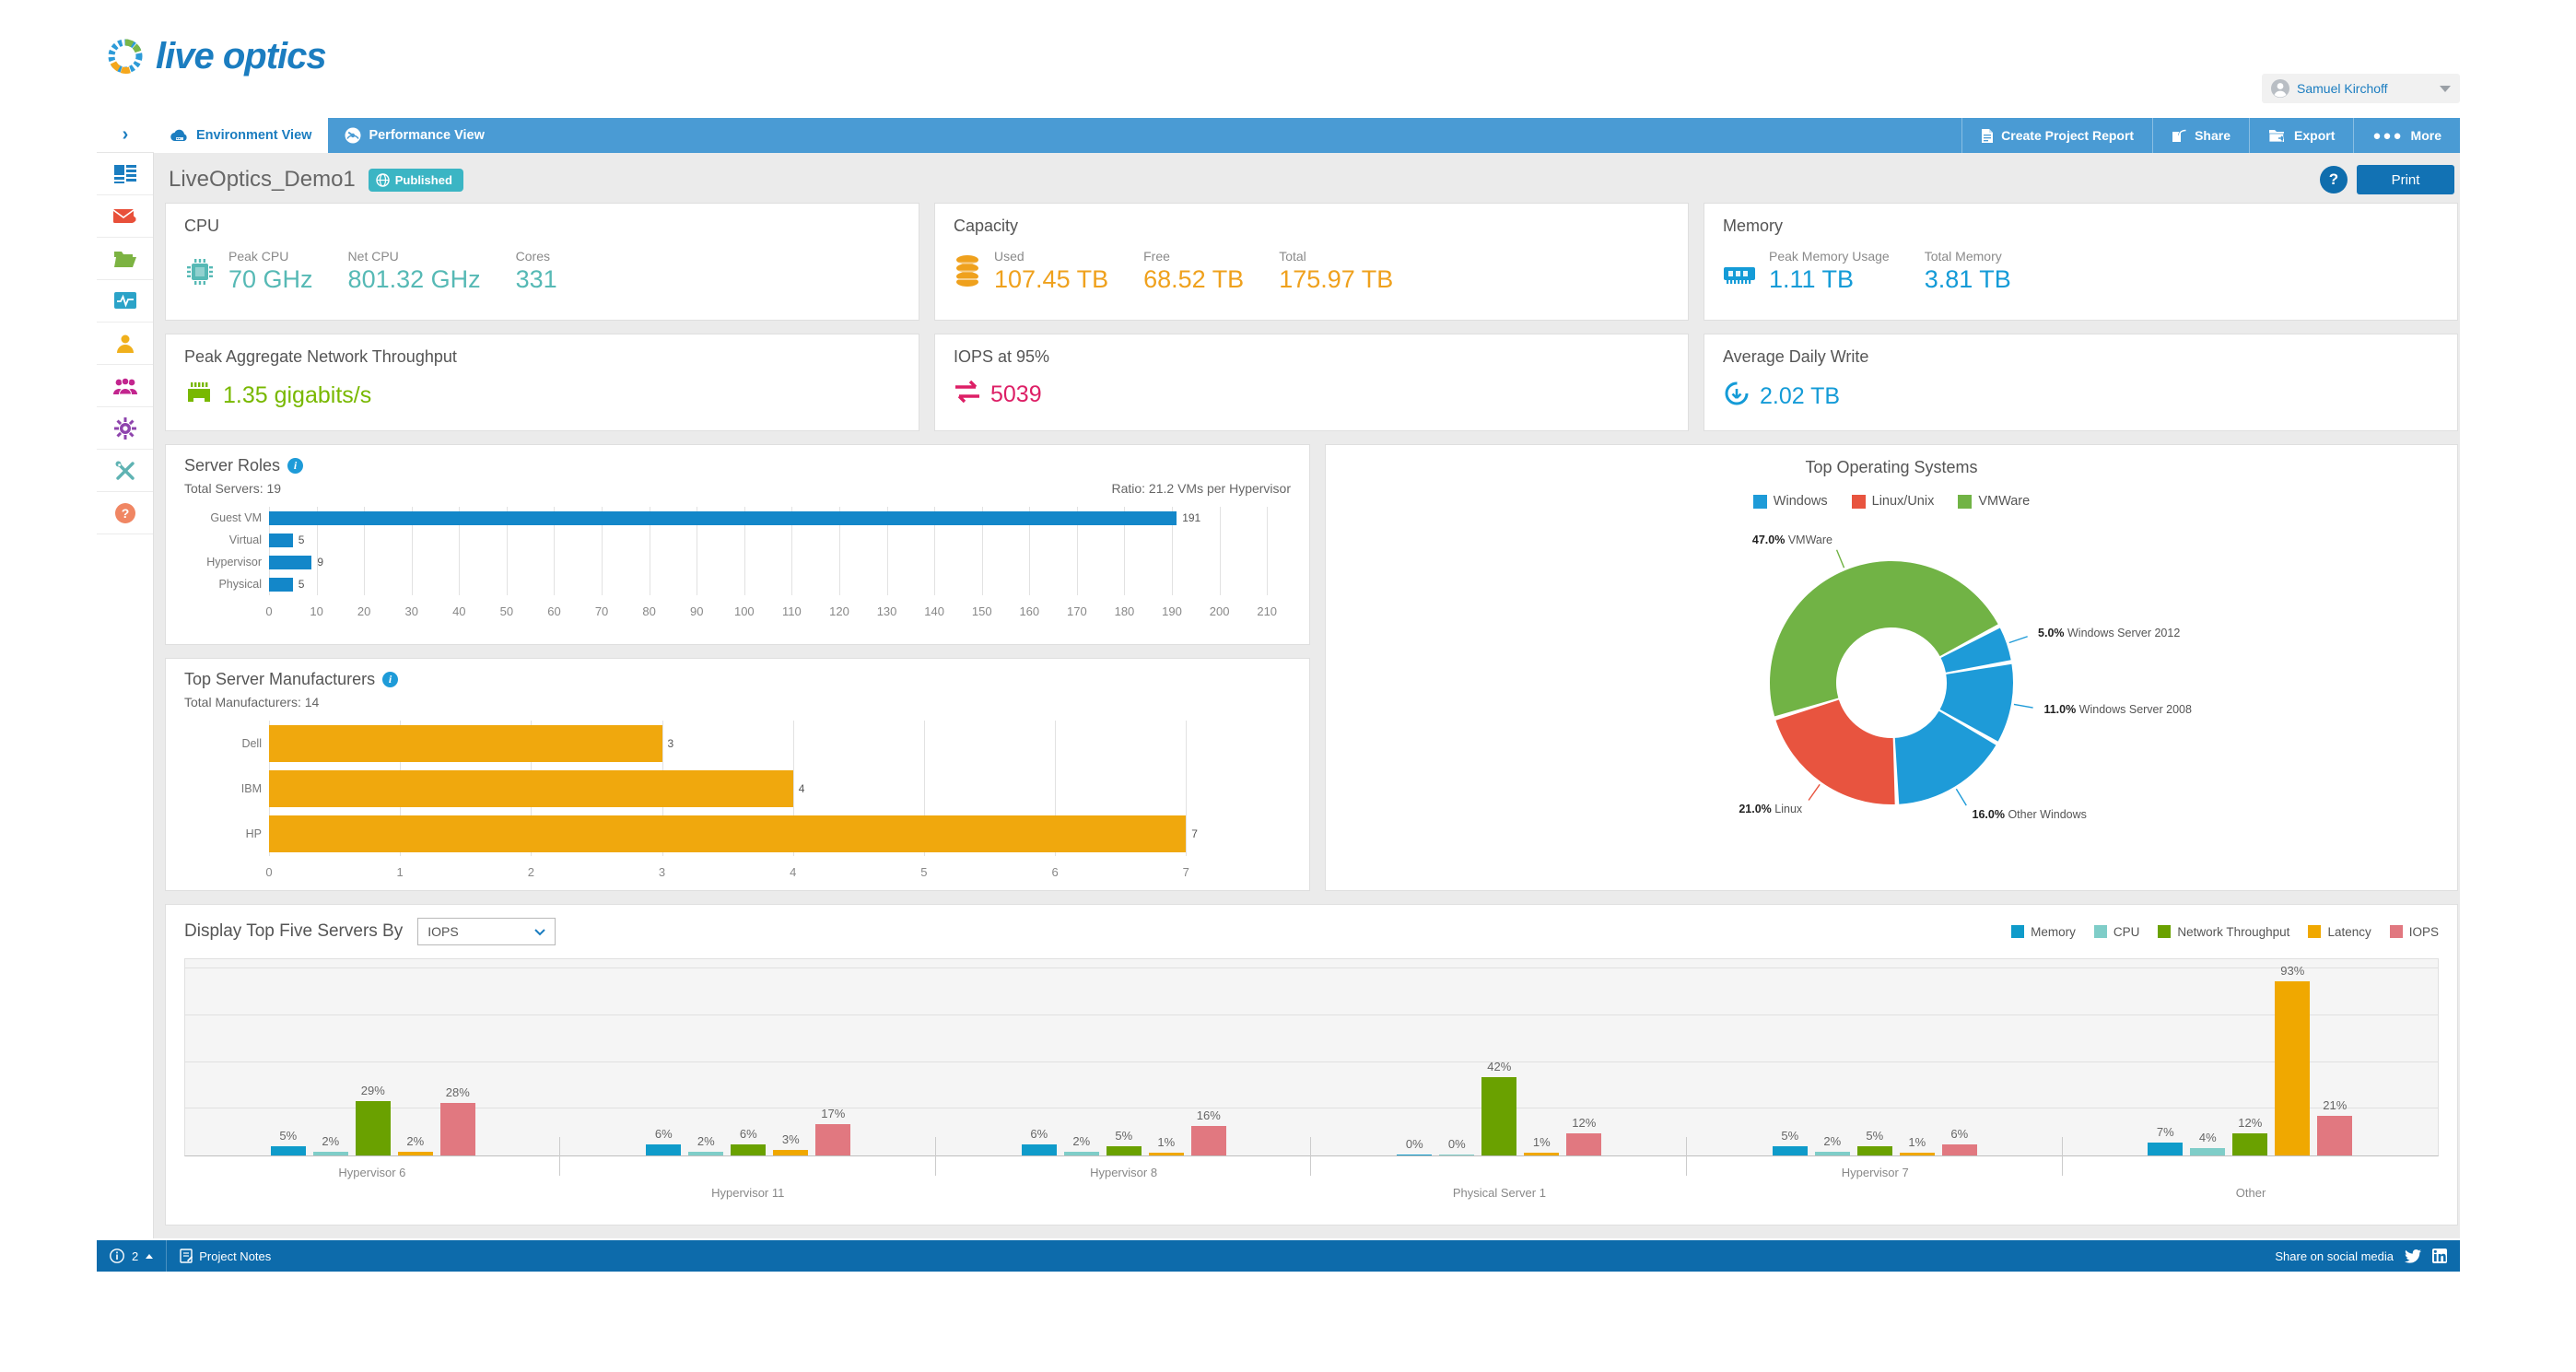 Image resolution: width=2576 pixels, height=1372 pixels. I want to click on group-label: Hypervisor 7, so click(1875, 1172).